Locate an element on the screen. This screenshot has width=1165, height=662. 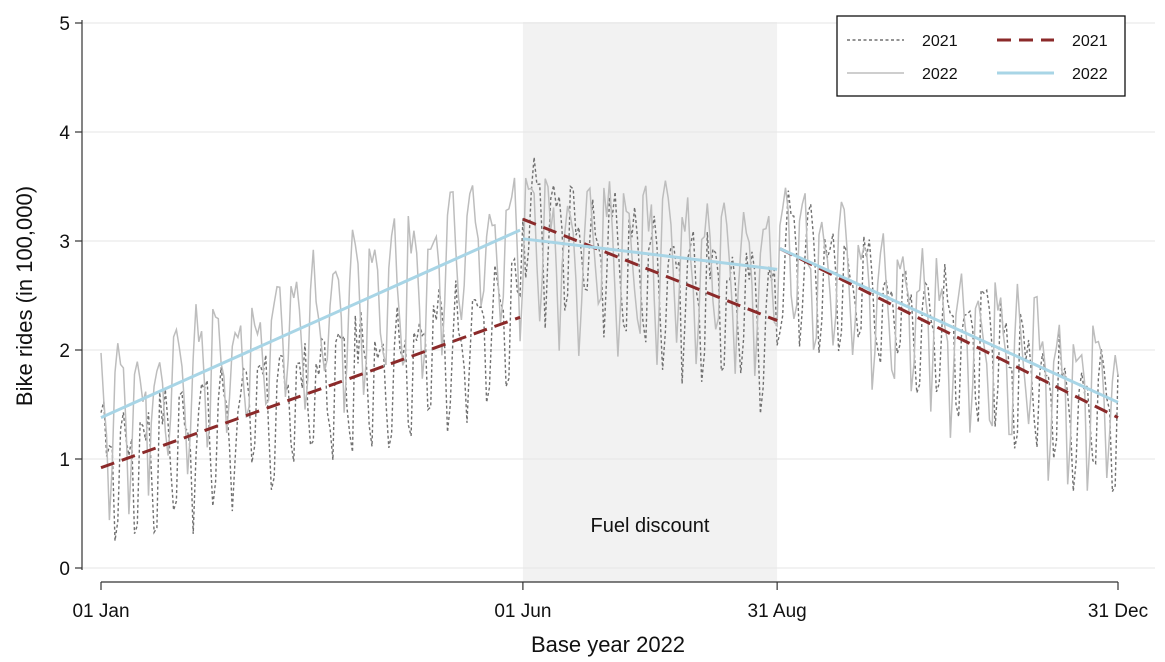
fuel-discount-label: Fuel discount is located at coordinates (650, 526).